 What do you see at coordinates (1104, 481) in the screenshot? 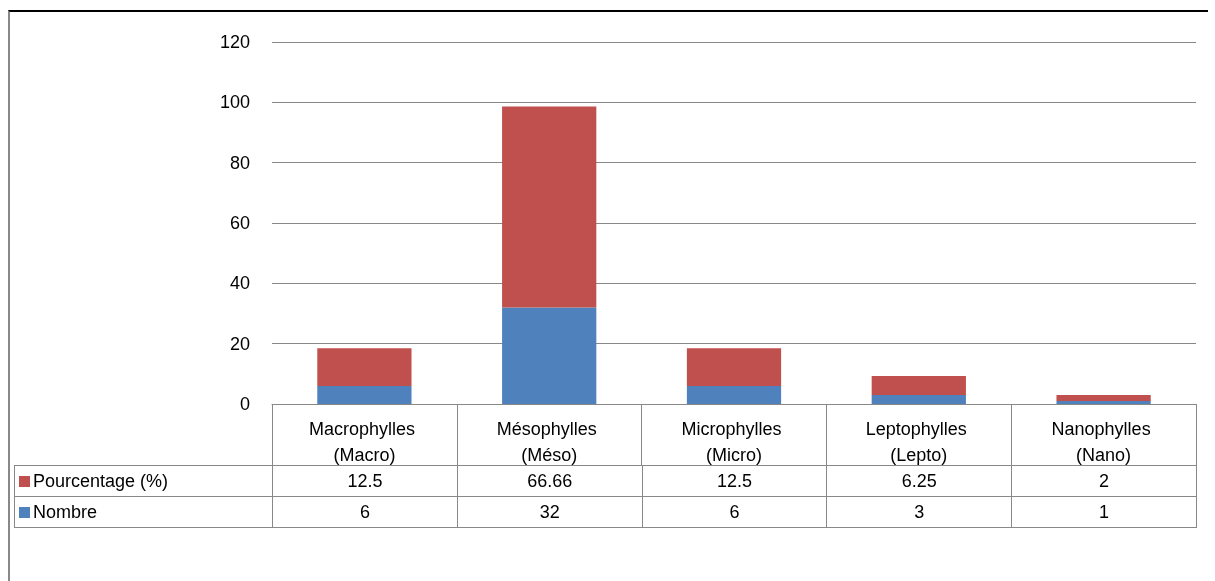
I see `data-label: 2` at bounding box center [1104, 481].